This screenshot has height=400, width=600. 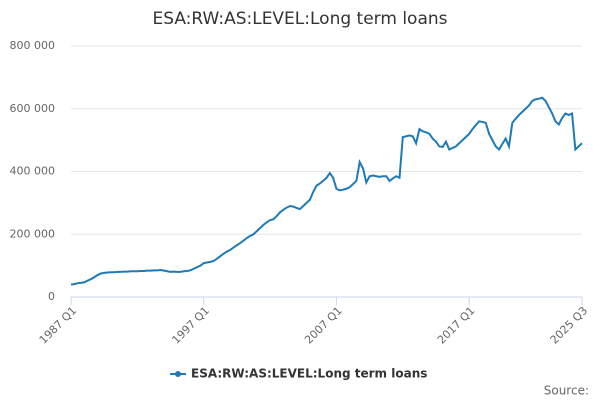 What do you see at coordinates (190, 325) in the screenshot?
I see `x-tick-label: 1997 Q1` at bounding box center [190, 325].